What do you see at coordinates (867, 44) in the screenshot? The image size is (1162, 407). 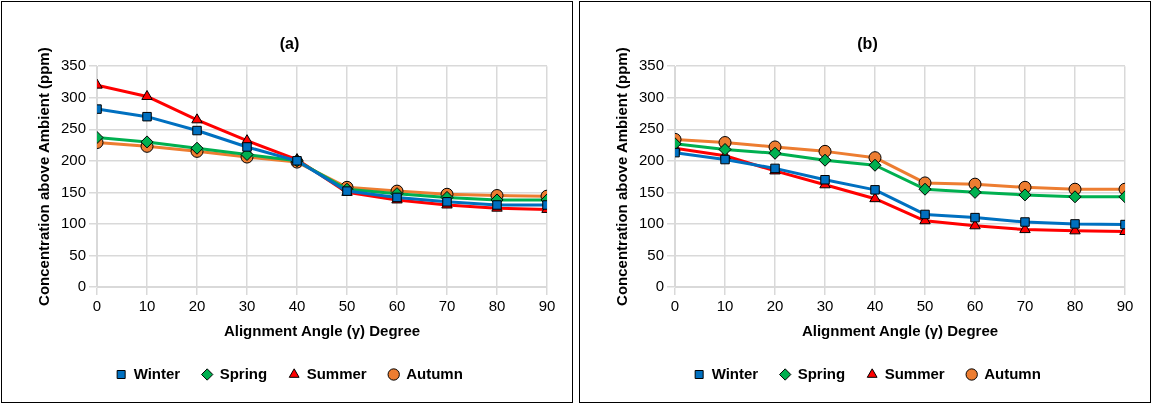 I see `chart-title: (b)` at bounding box center [867, 44].